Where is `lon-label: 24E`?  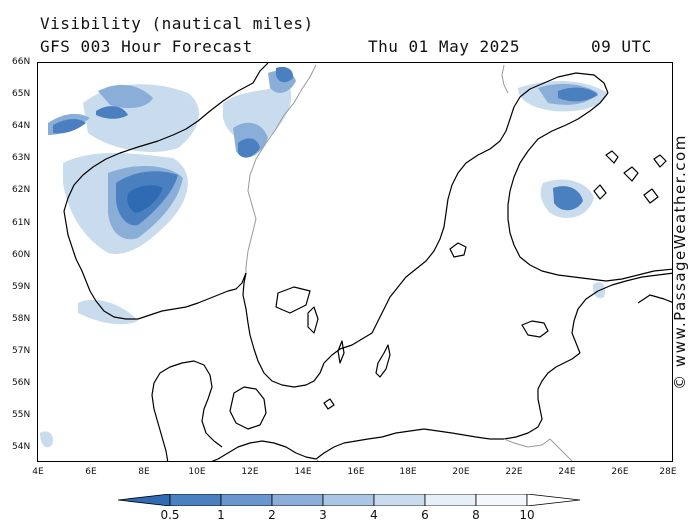 lon-label: 24E is located at coordinates (567, 472).